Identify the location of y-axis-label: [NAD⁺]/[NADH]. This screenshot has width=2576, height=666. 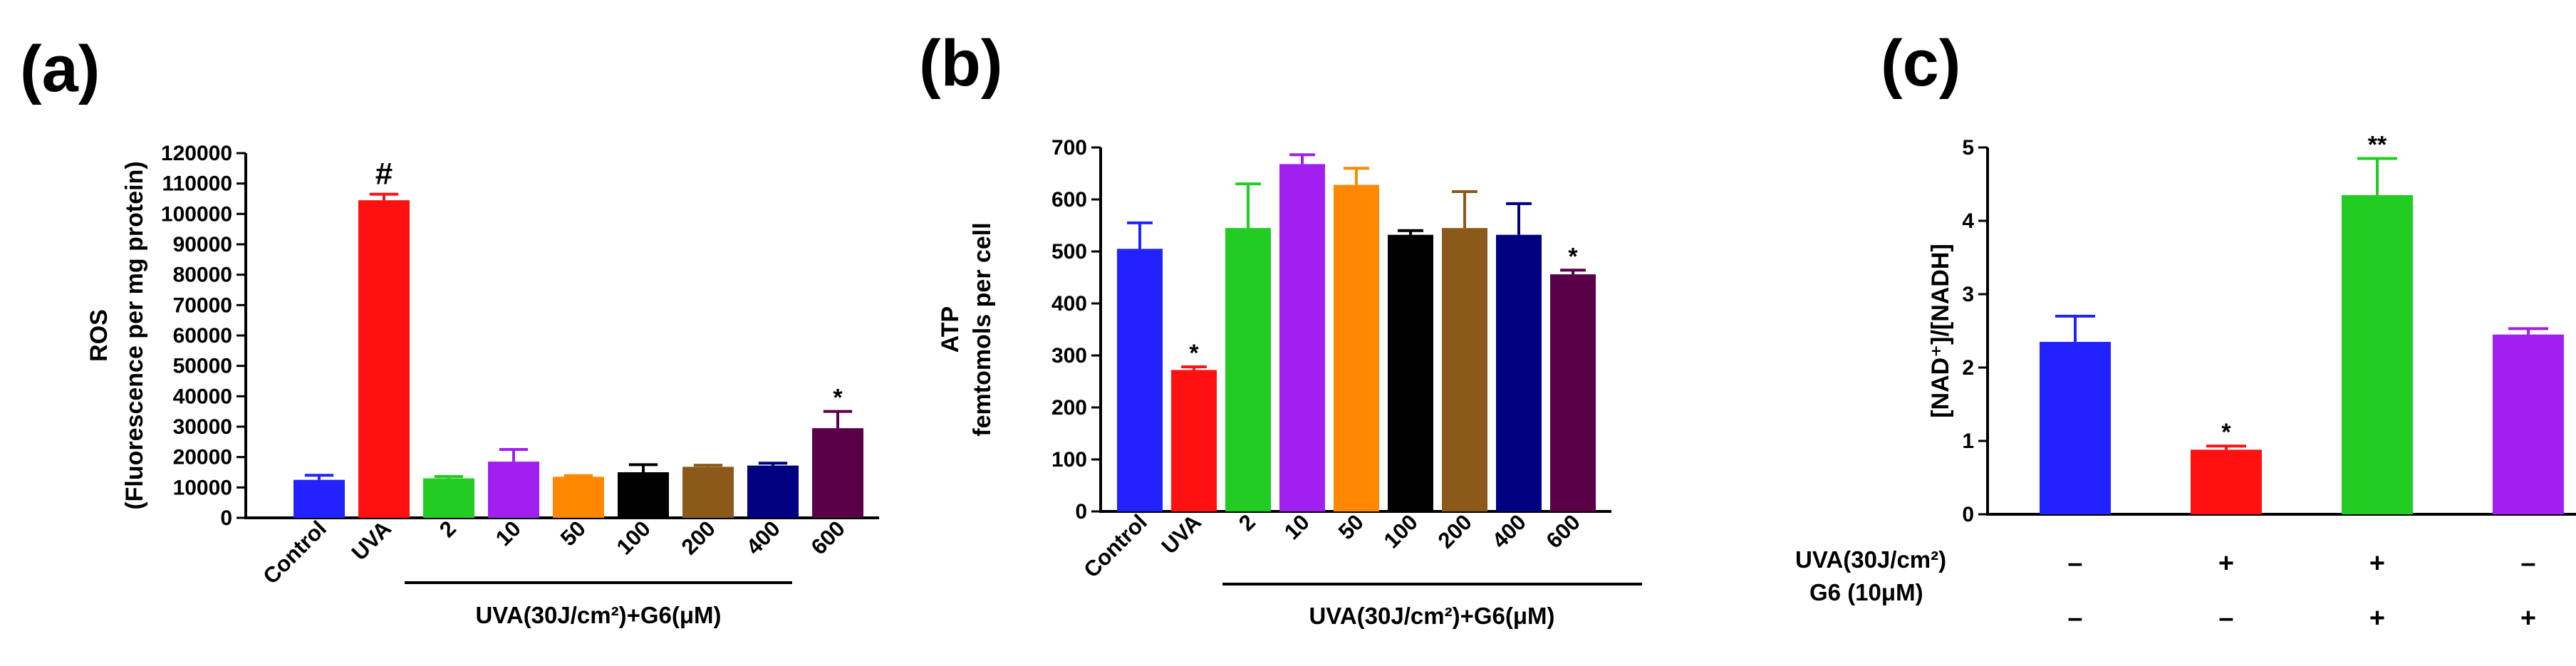
(1940, 331).